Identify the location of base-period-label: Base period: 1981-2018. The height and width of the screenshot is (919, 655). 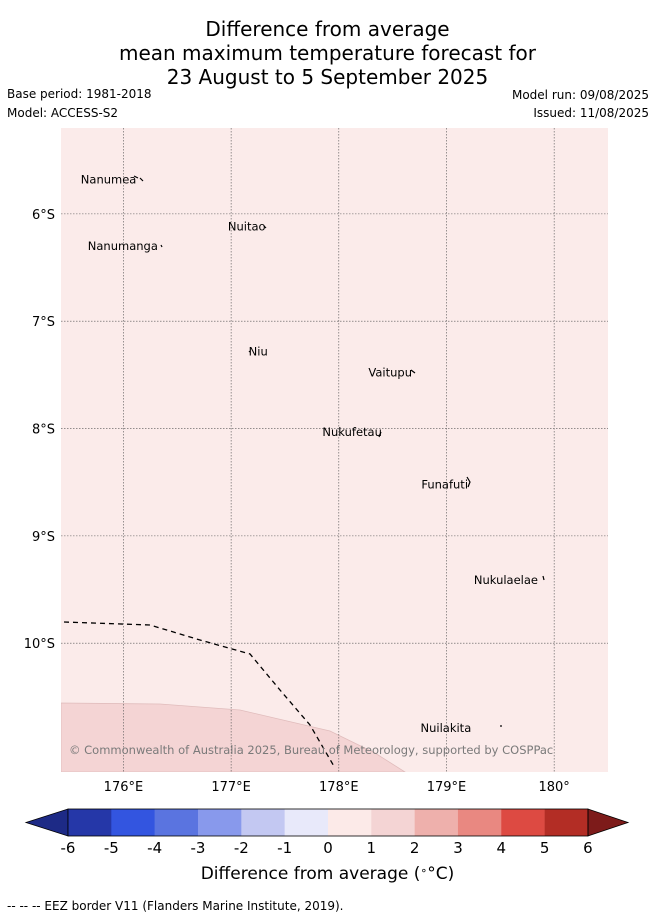
(79, 94).